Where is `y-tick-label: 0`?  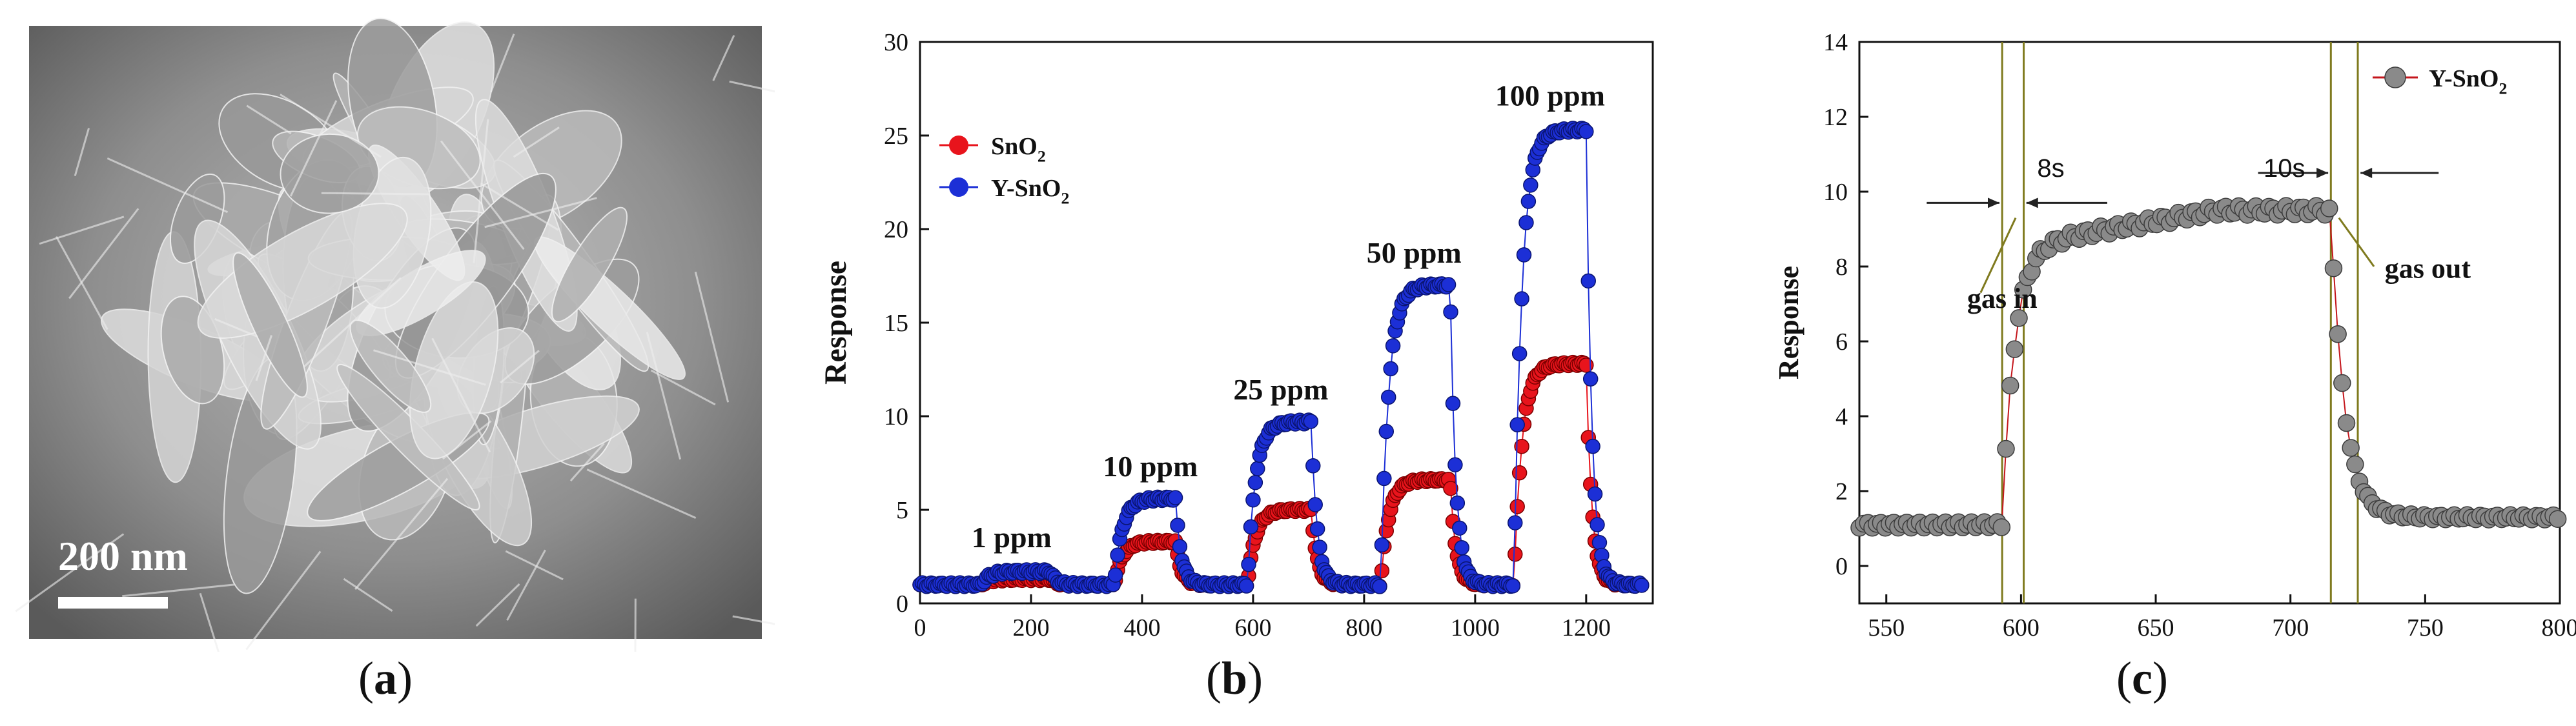
y-tick-label: 0 is located at coordinates (1841, 566).